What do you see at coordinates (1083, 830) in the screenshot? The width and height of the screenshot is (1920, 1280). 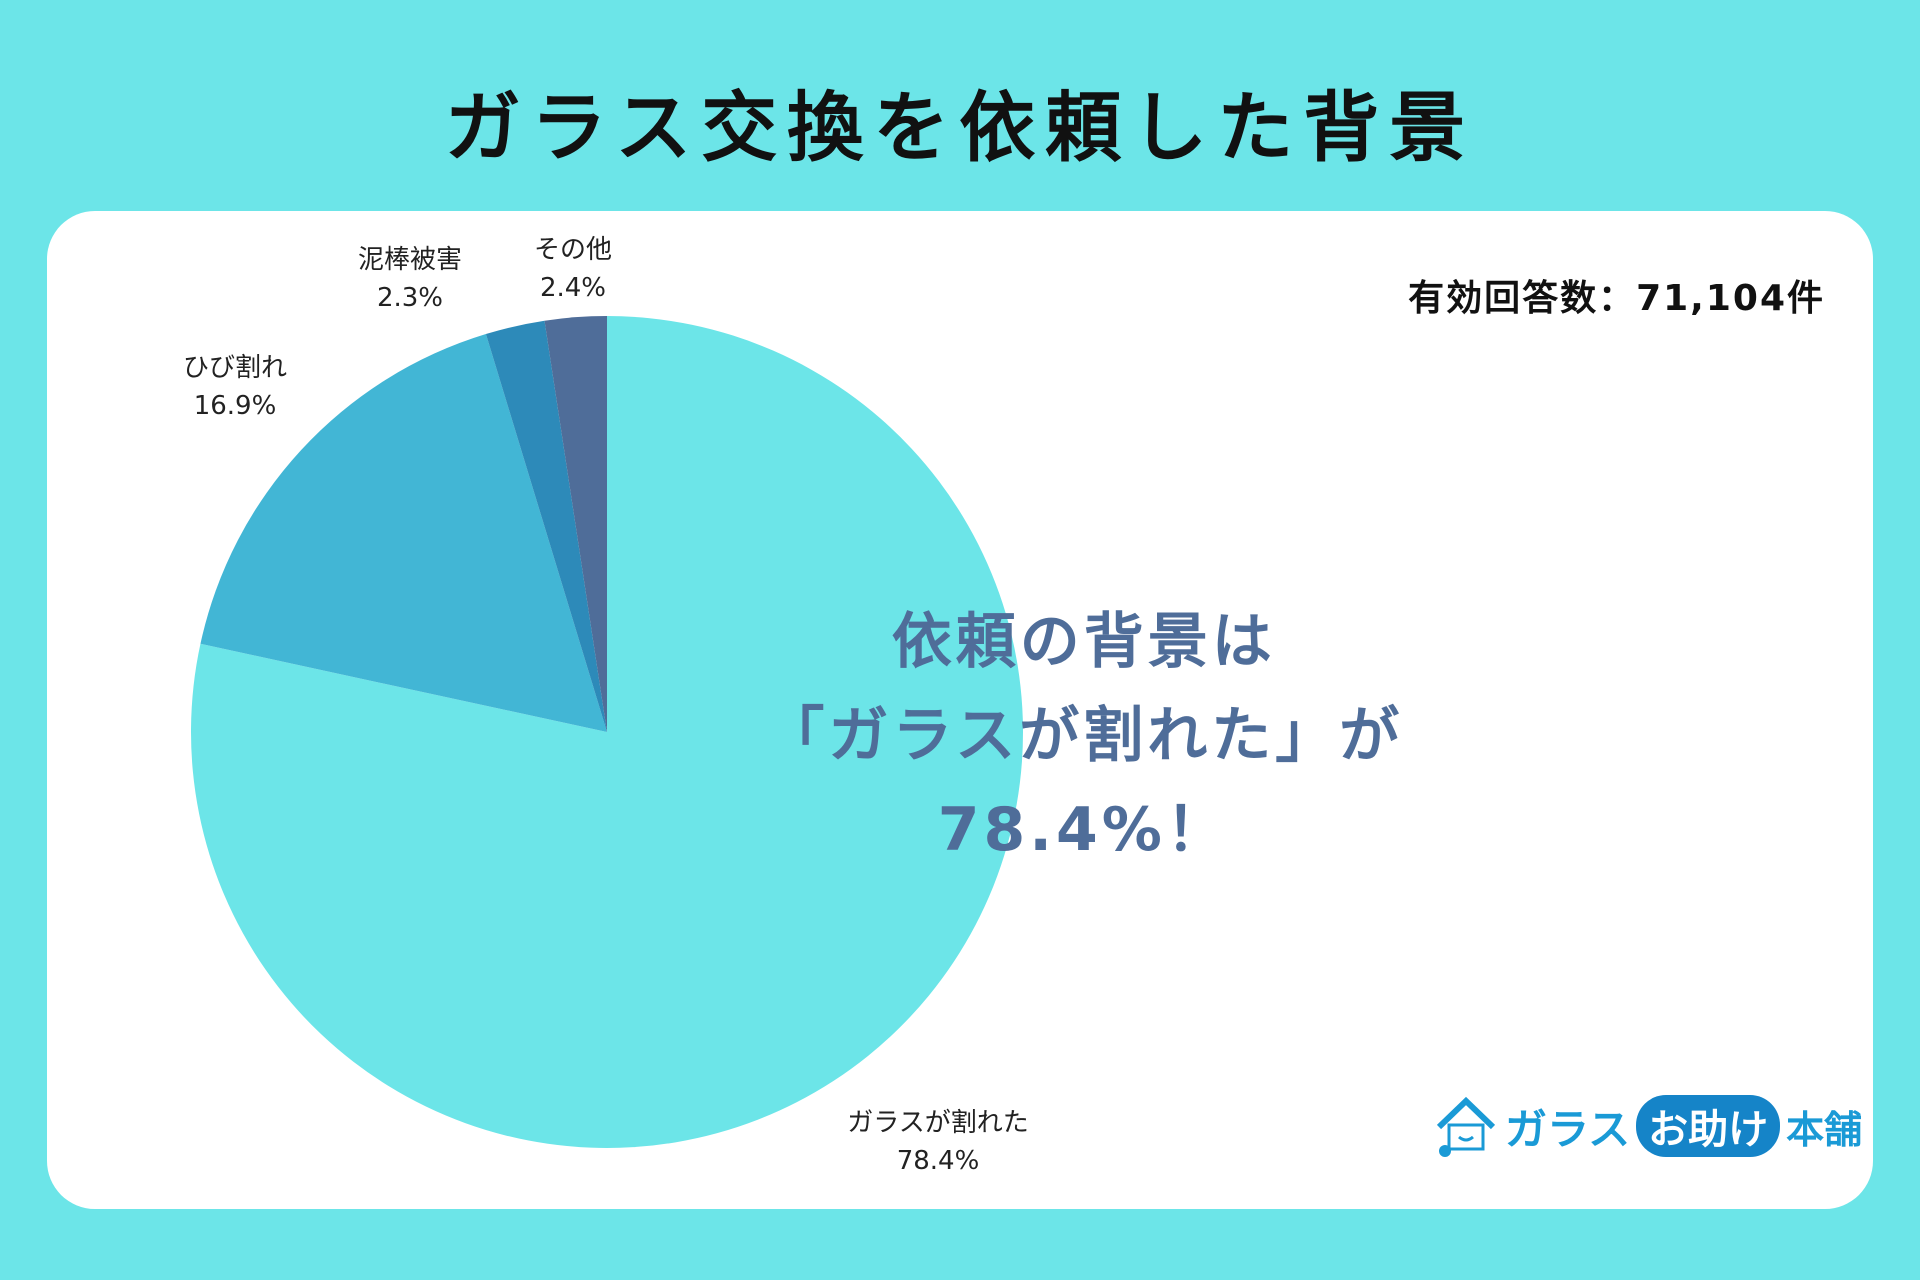 I see `message-line: 78.4%！` at bounding box center [1083, 830].